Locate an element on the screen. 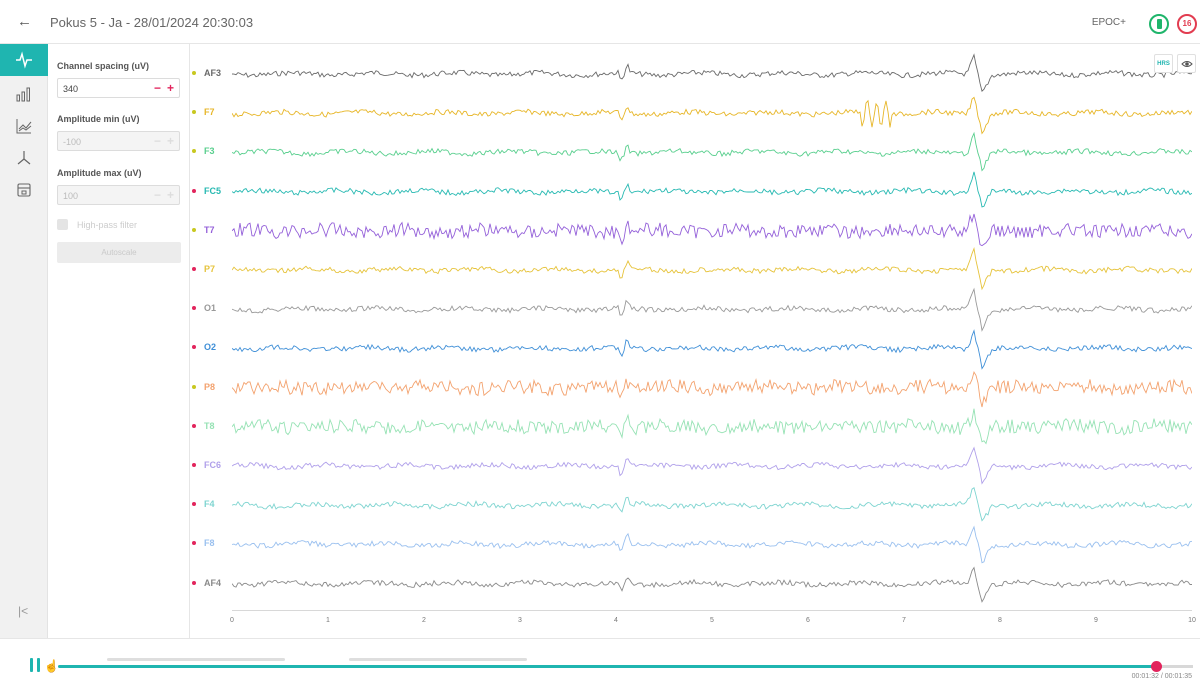  channel-label: F8 is located at coordinates (203, 543).